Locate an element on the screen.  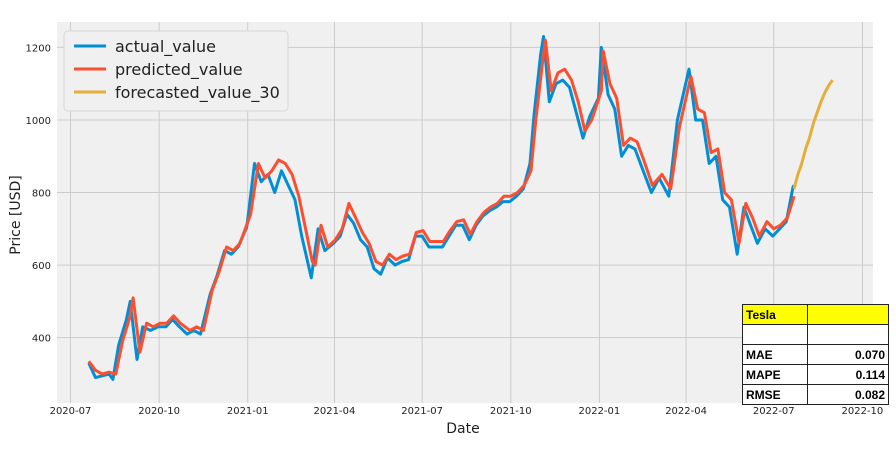
metric-value: 0.114 is located at coordinates (848, 374).